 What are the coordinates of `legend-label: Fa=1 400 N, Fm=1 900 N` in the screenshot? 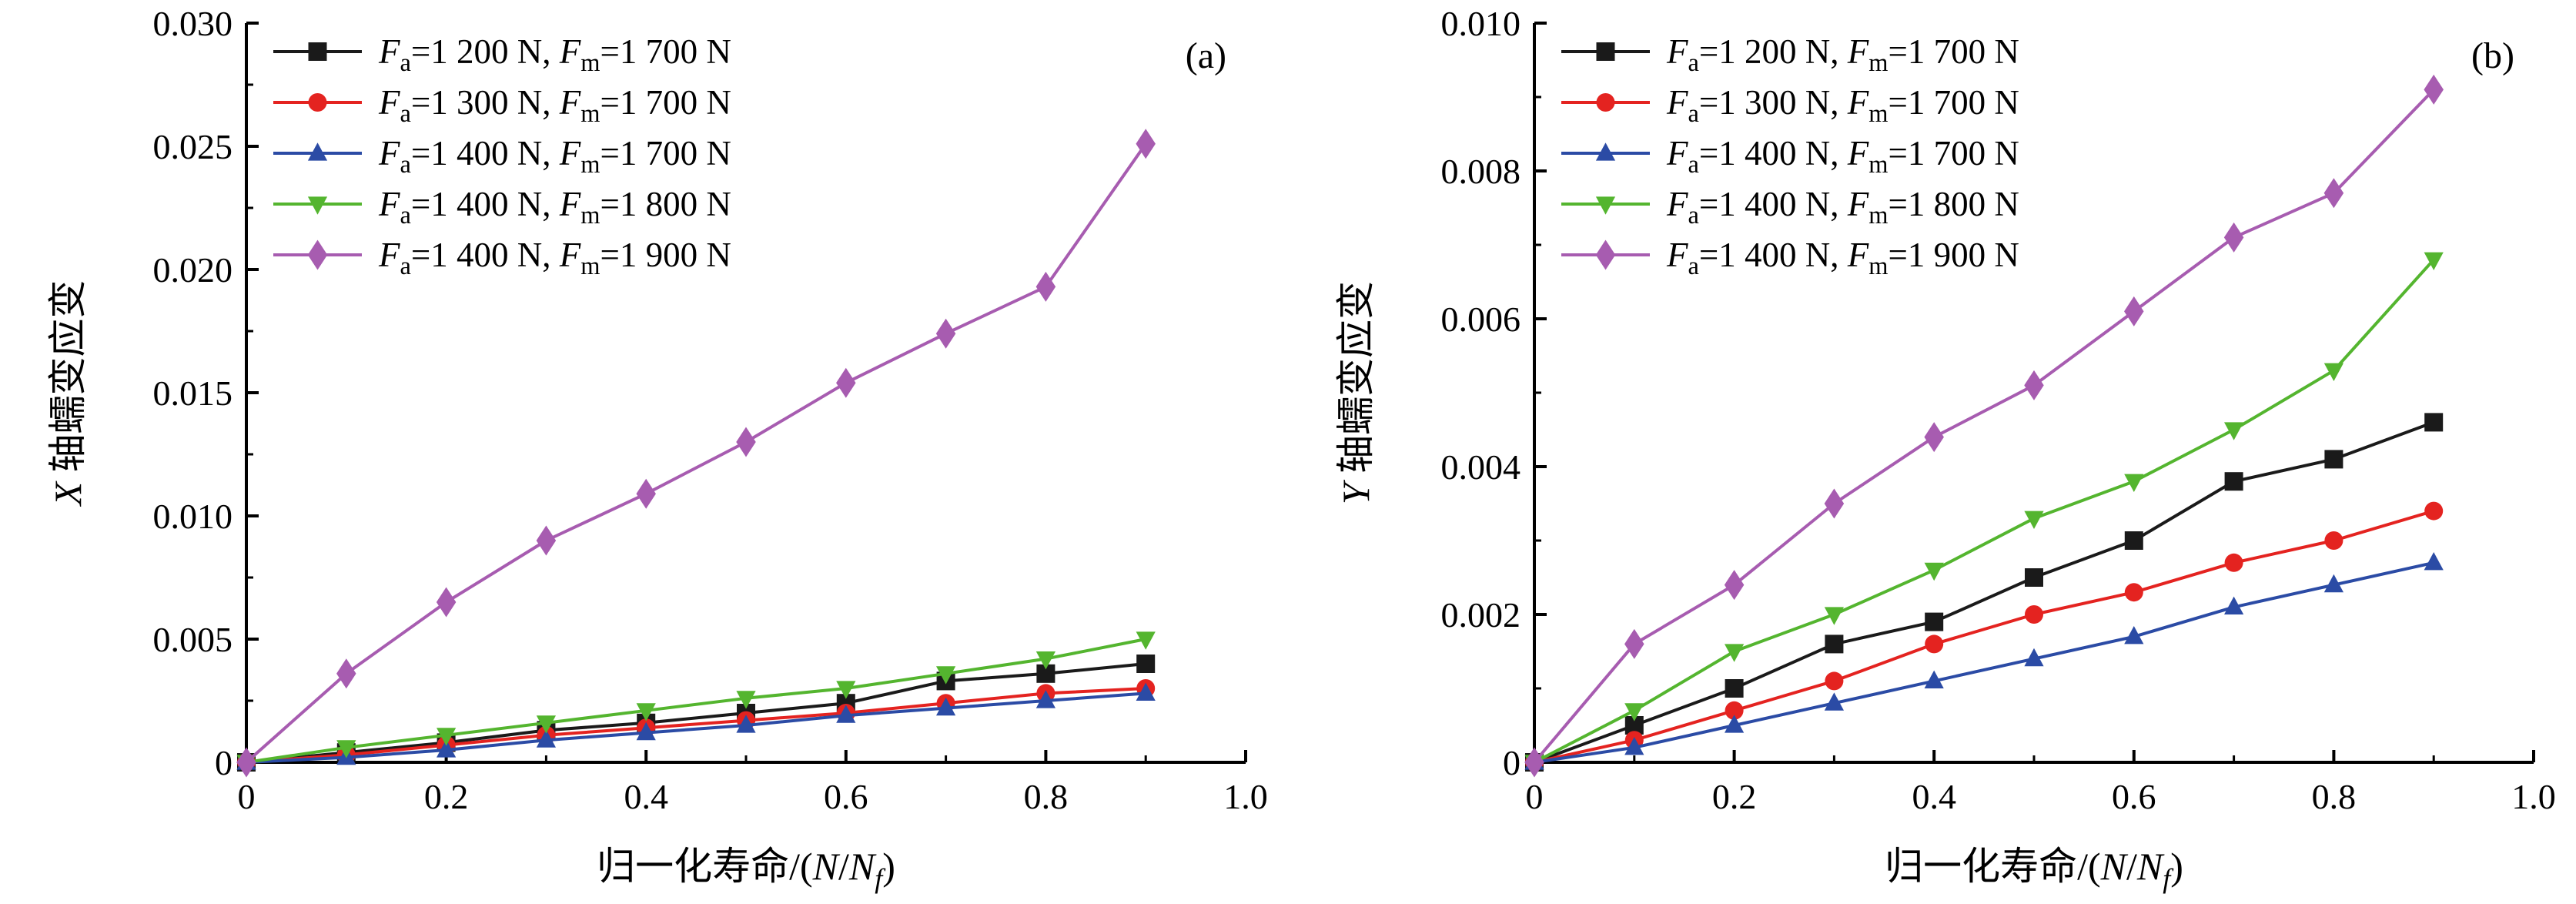 It's located at (555, 258).